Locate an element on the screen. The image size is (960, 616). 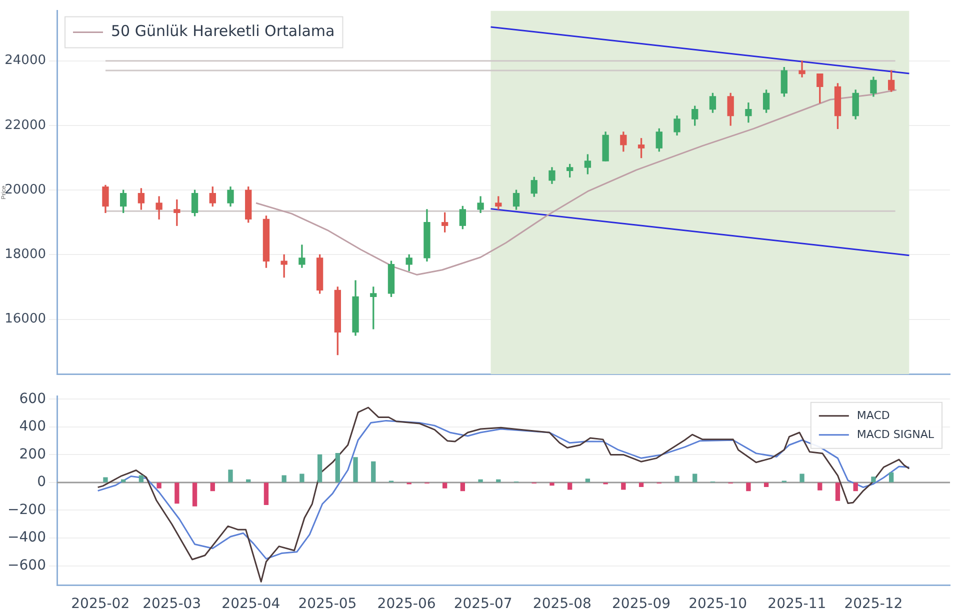
x-tick-label: 2025-09 is located at coordinates (641, 604).